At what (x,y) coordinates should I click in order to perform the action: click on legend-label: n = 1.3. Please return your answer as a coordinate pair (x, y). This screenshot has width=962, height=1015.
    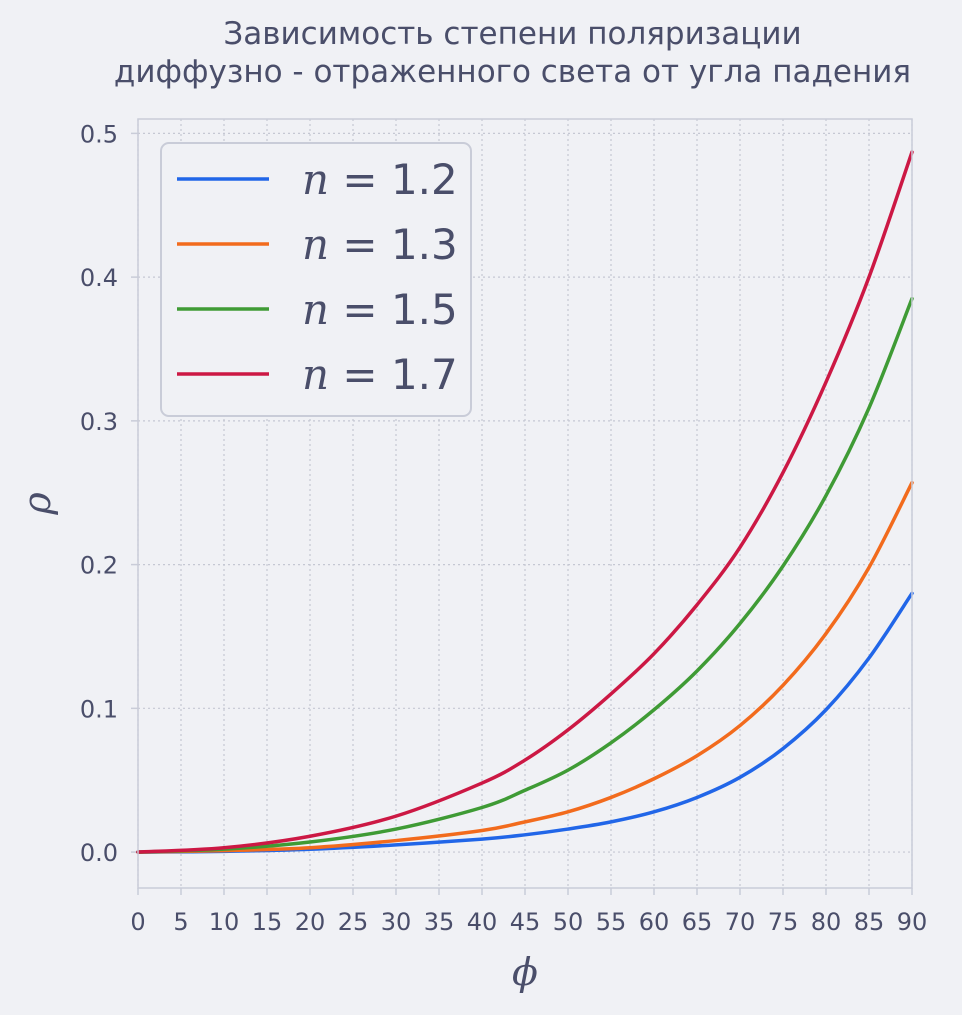
    Looking at the image, I should click on (380, 244).